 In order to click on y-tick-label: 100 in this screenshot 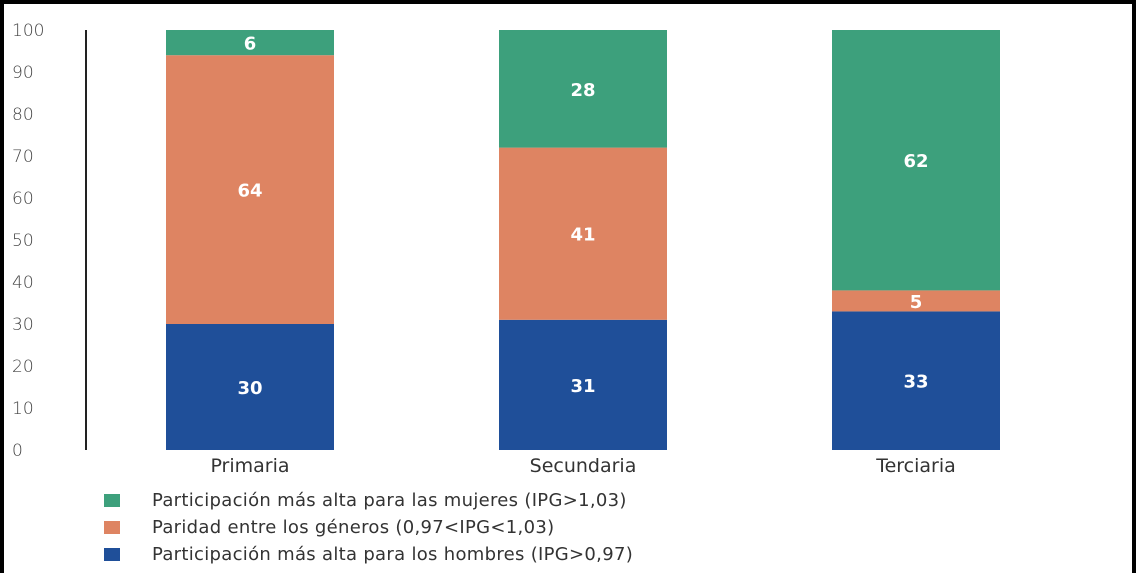, I will do `click(28, 31)`.